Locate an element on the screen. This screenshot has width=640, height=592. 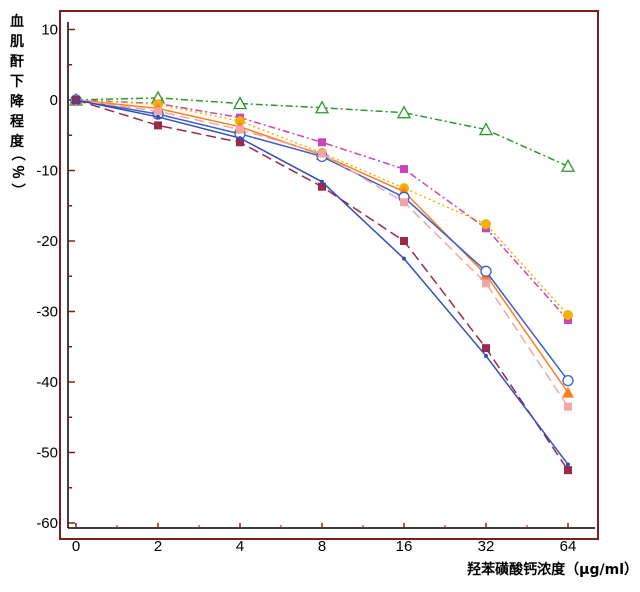
x-tick-labels: 0 2 4 8 16 32 64 is located at coordinates (324, 546).